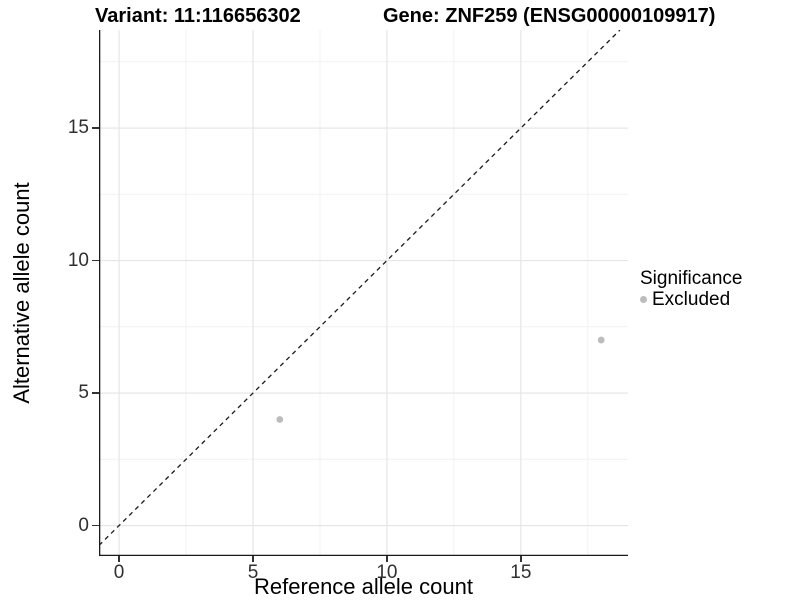  Describe the element at coordinates (253, 572) in the screenshot. I see `x-tick-label: 5` at that location.